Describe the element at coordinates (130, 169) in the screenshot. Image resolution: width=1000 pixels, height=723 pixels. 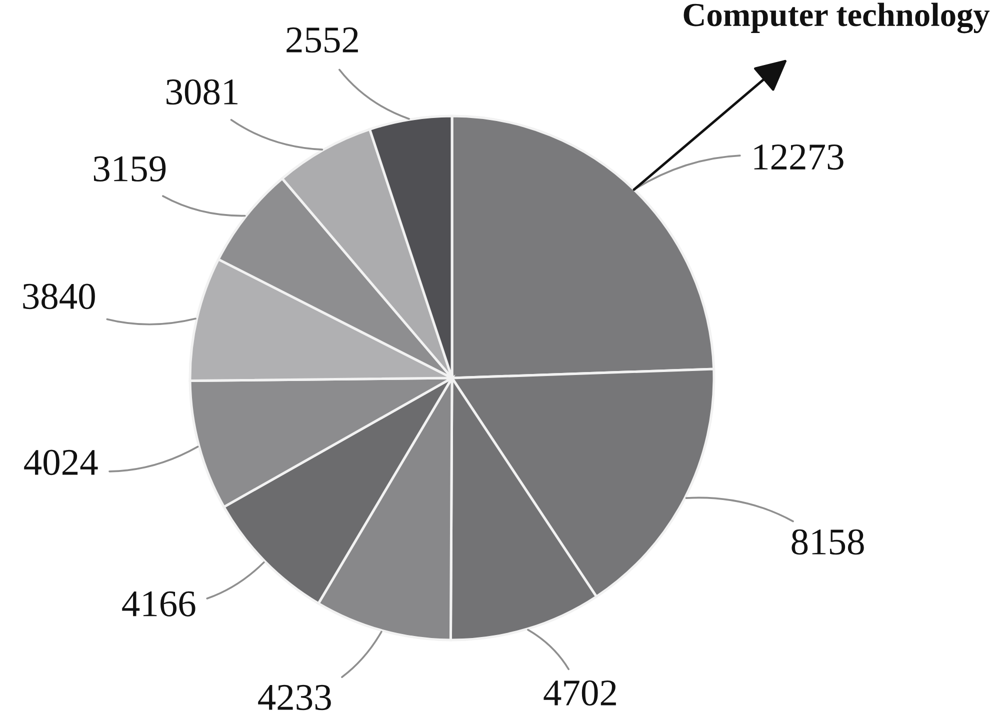
I see `data-label: 3159` at that location.